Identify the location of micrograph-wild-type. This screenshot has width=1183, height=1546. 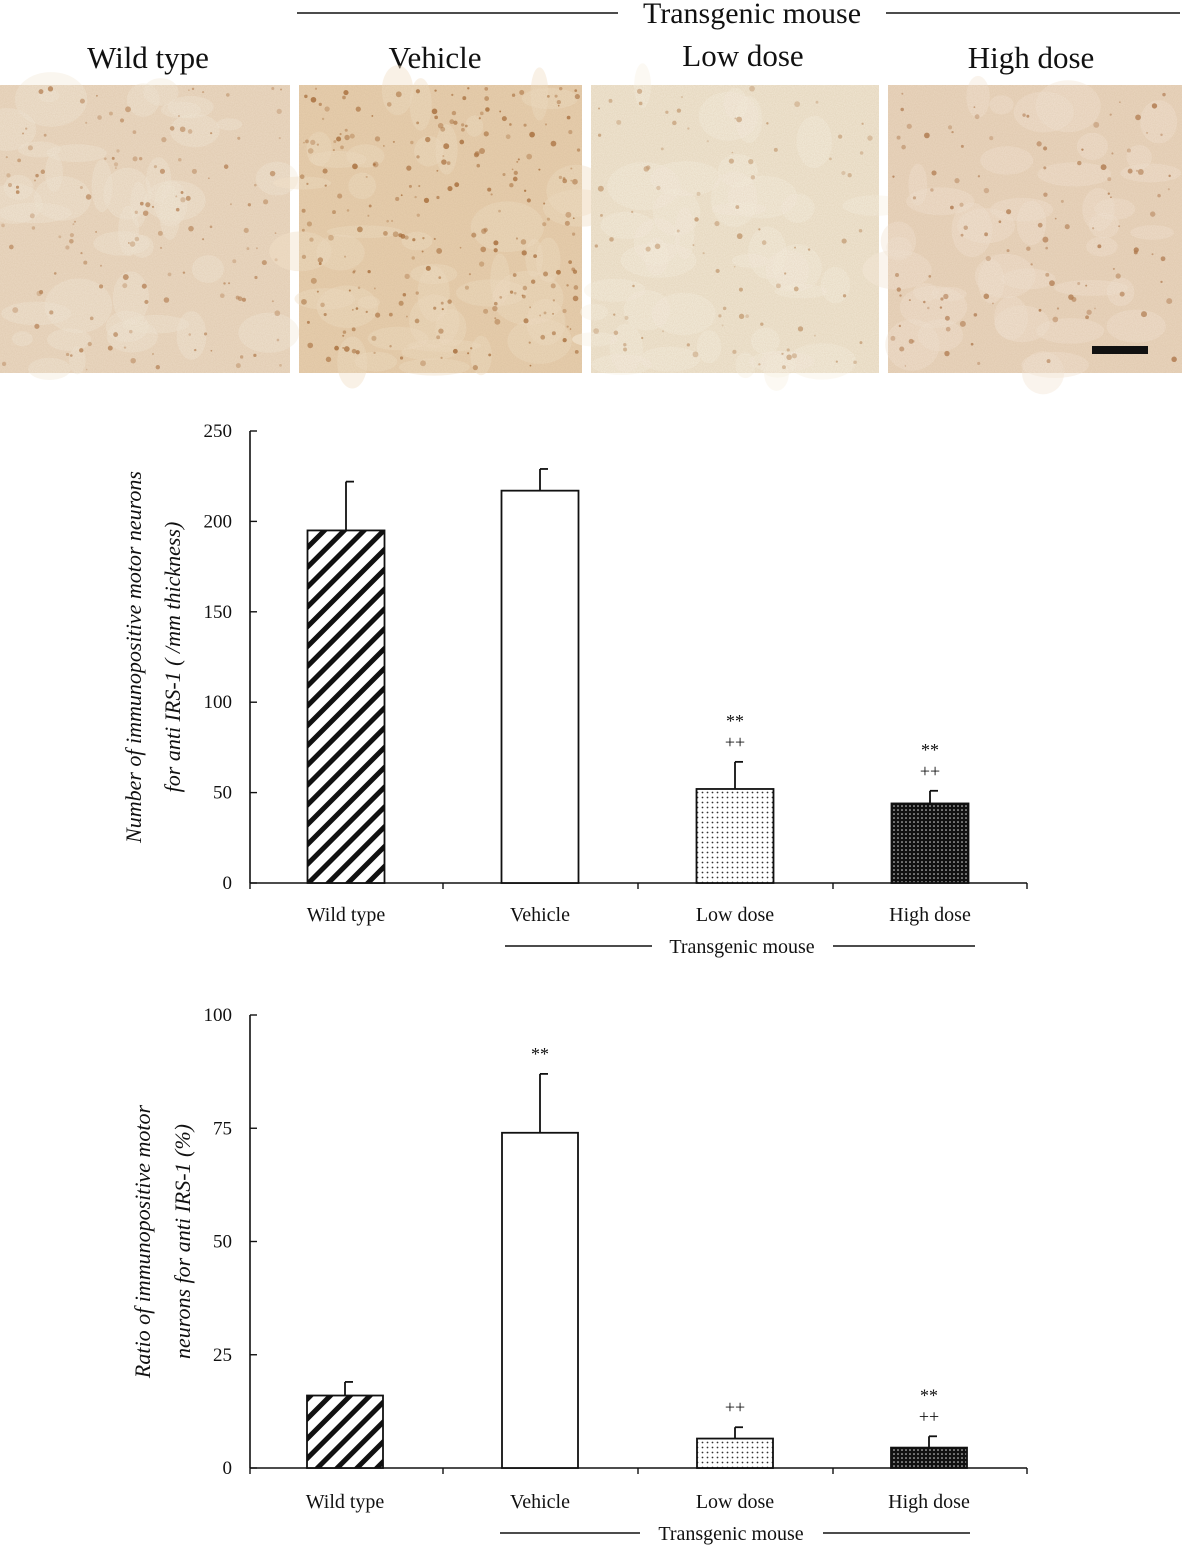
(150, 226).